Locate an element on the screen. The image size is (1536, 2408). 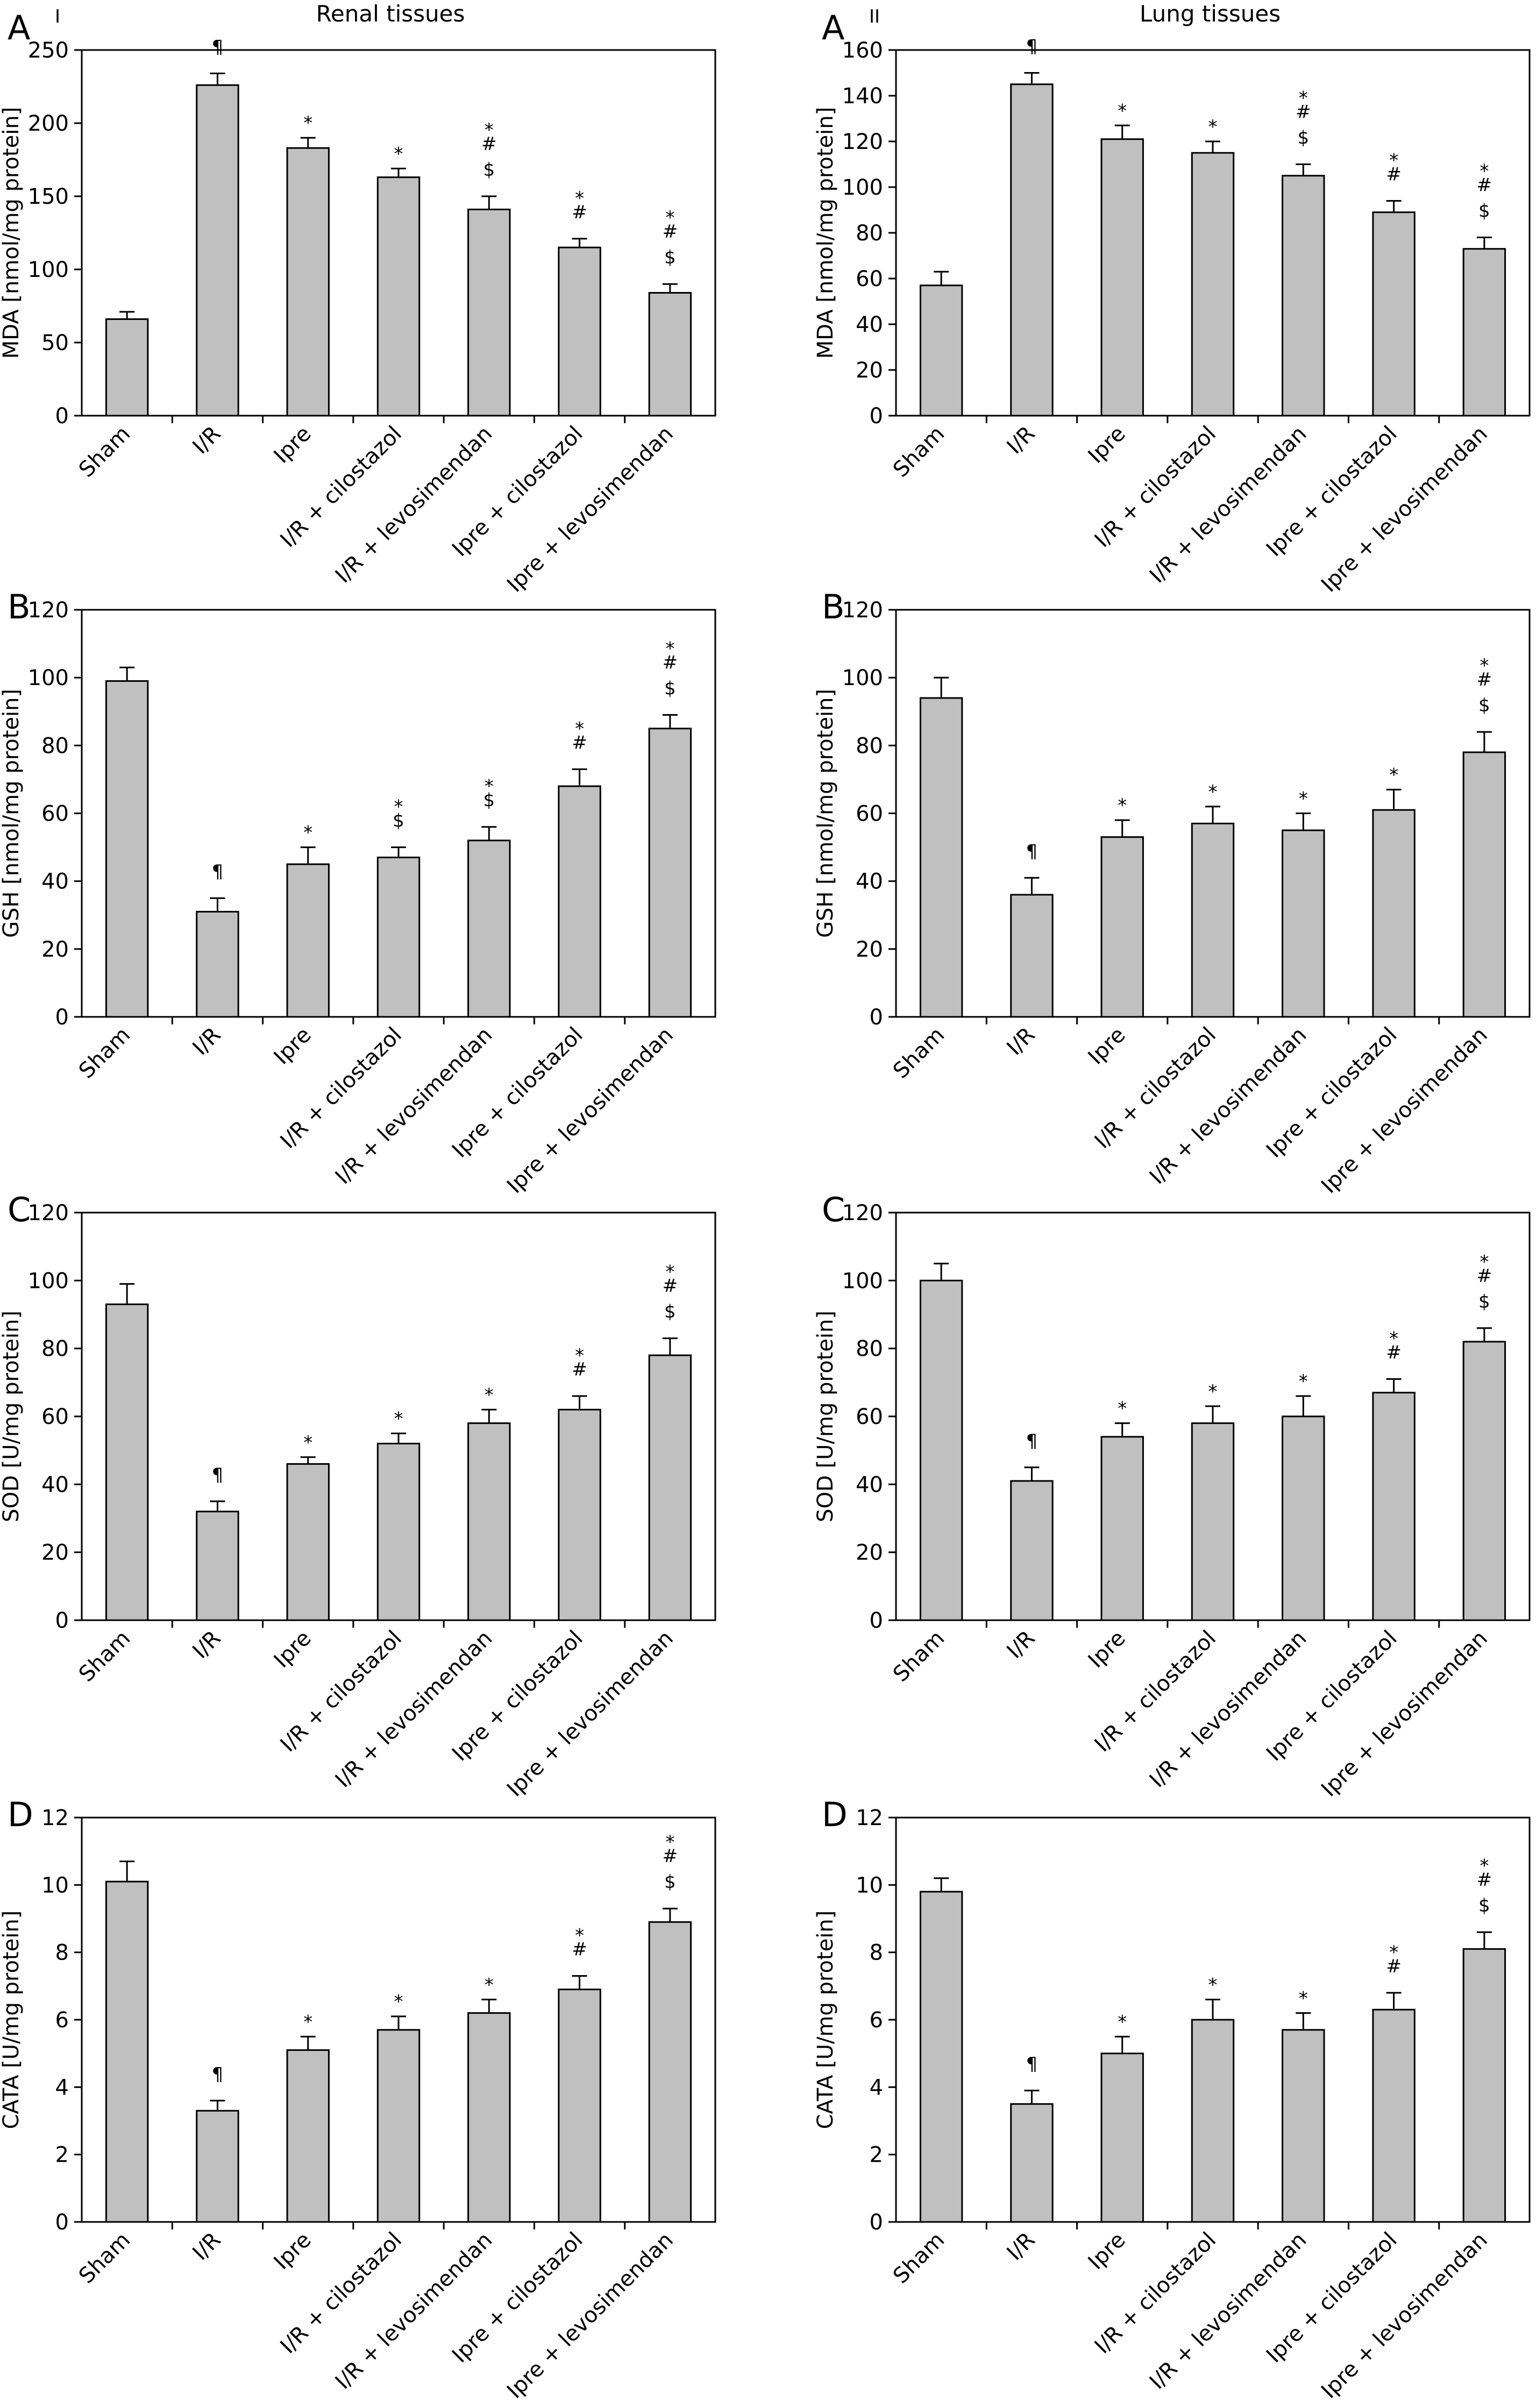
y-tick-label: 2 is located at coordinates (62, 2155).